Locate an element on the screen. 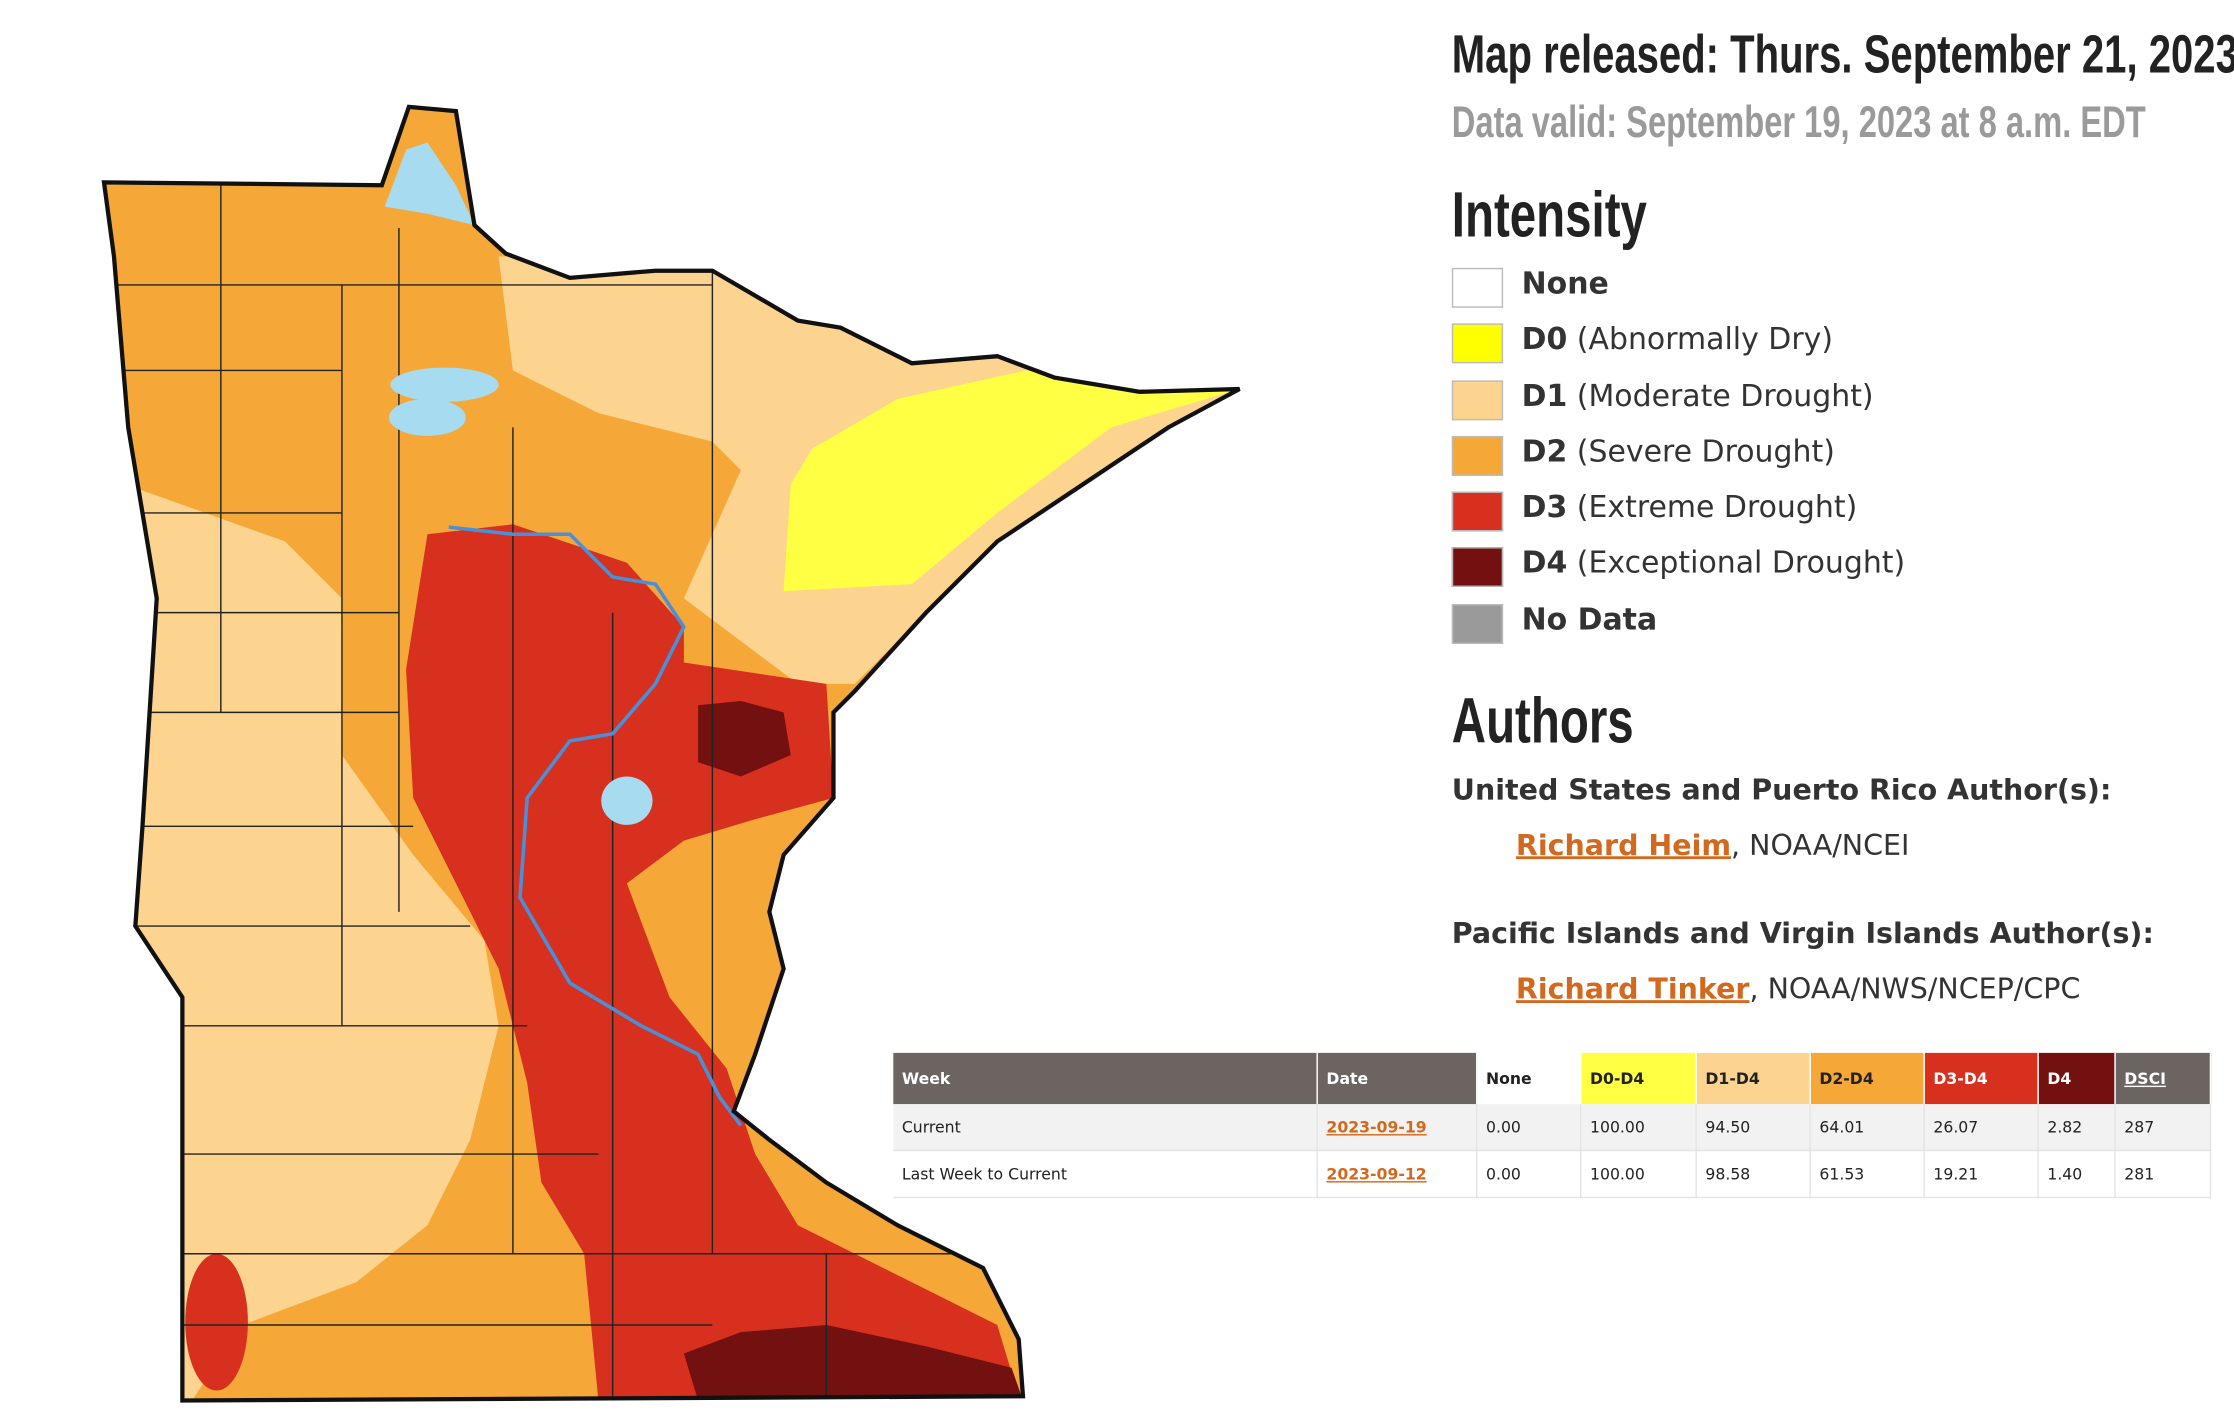 This screenshot has height=1424, width=2234. cell: 287 is located at coordinates (2163, 1128).